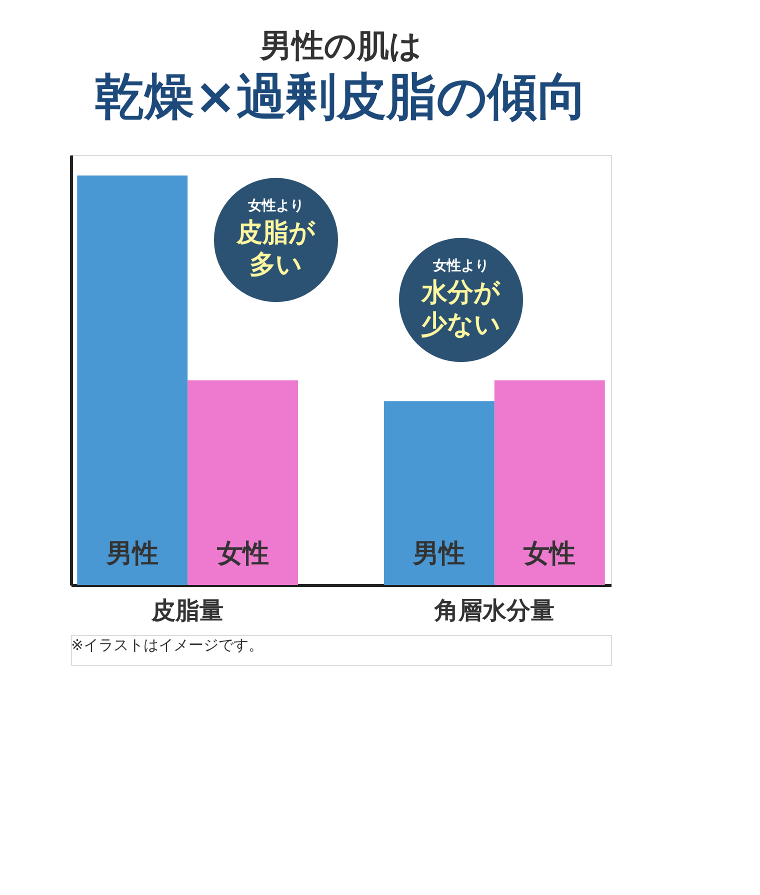 The height and width of the screenshot is (895, 760). What do you see at coordinates (550, 554) in the screenshot?
I see `text: 女性` at bounding box center [550, 554].